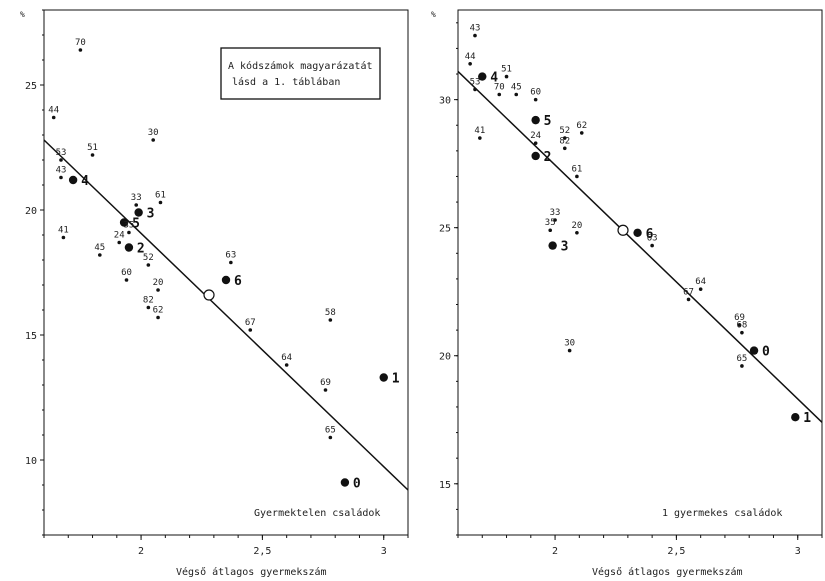 This screenshot has width=825, height=581. What do you see at coordinates (798, 551) in the screenshot?
I see `right-x-tick-label: 3` at bounding box center [798, 551].